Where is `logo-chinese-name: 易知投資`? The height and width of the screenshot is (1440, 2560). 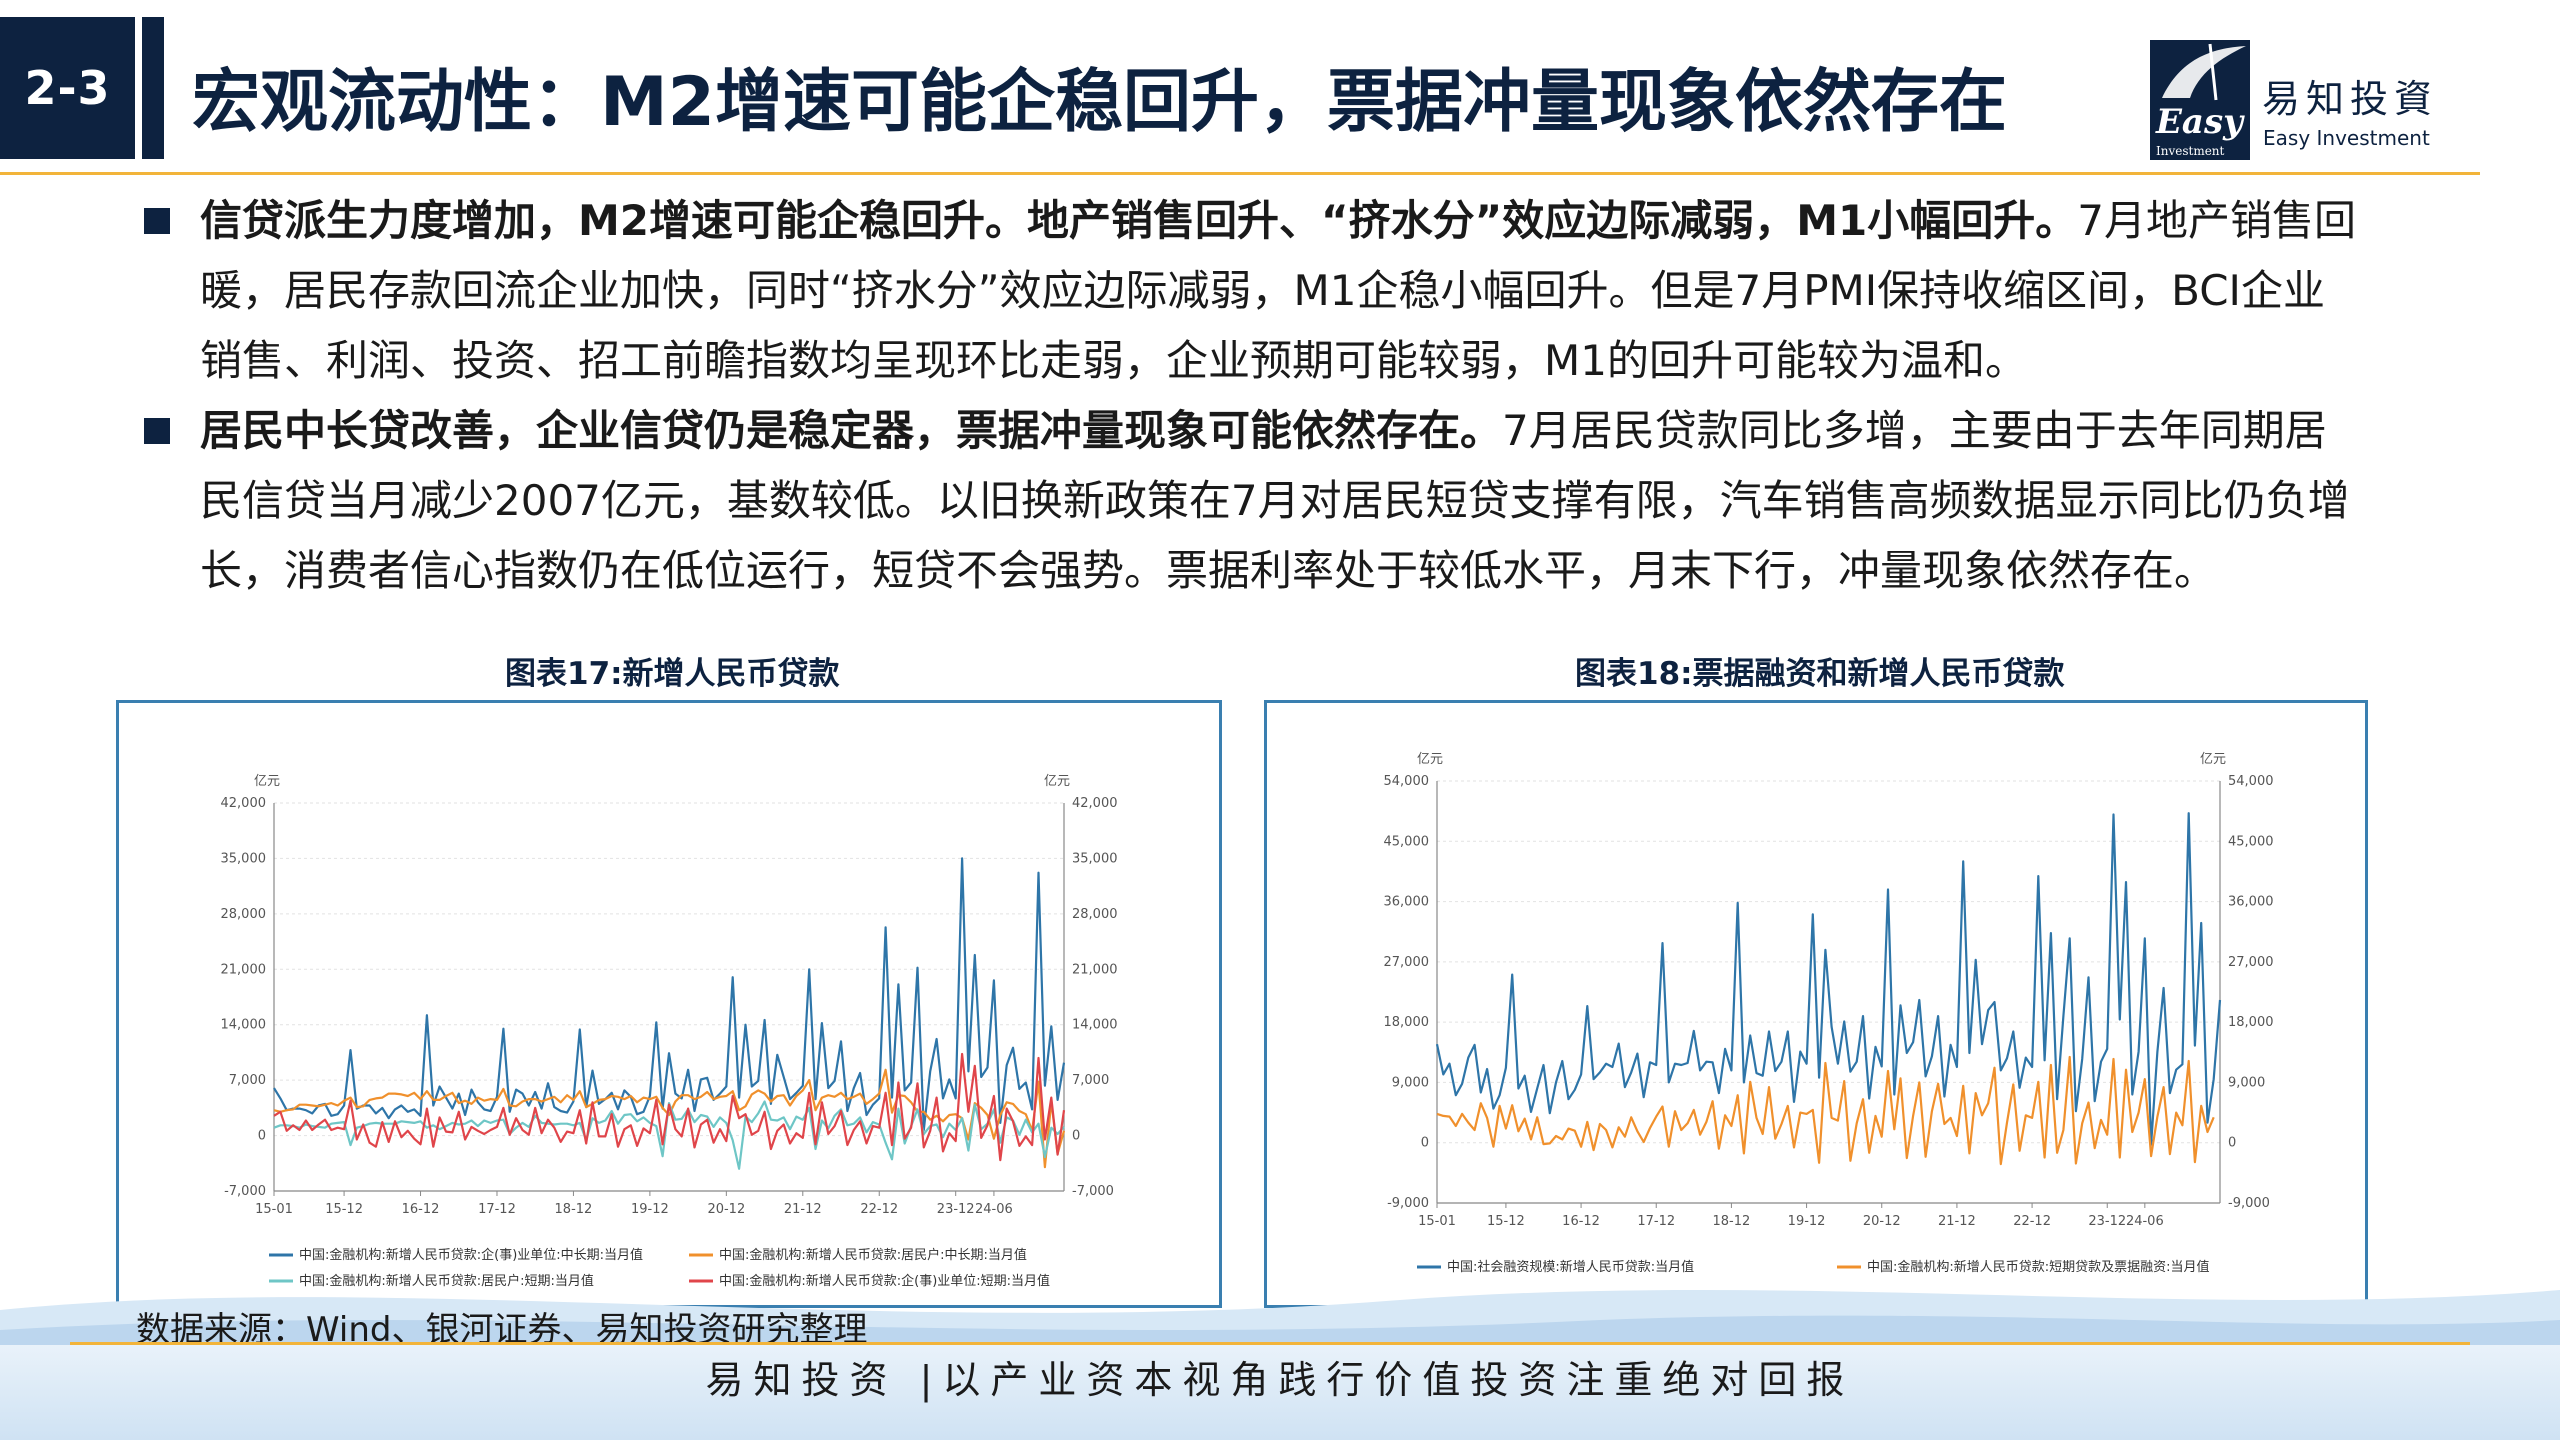 logo-chinese-name: 易知投資 is located at coordinates (2350, 99).